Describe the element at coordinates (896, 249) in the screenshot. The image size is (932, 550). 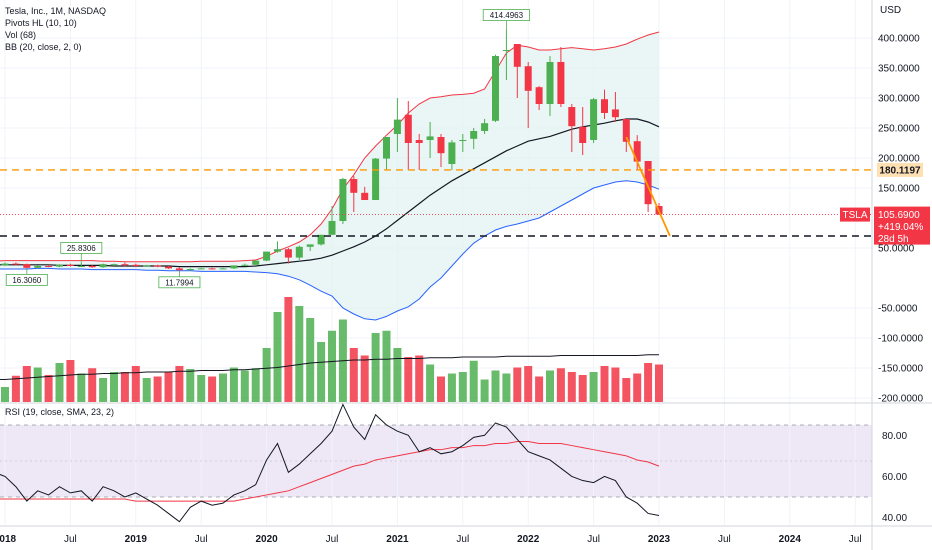
I see `price-tick-label: 50.0000` at that location.